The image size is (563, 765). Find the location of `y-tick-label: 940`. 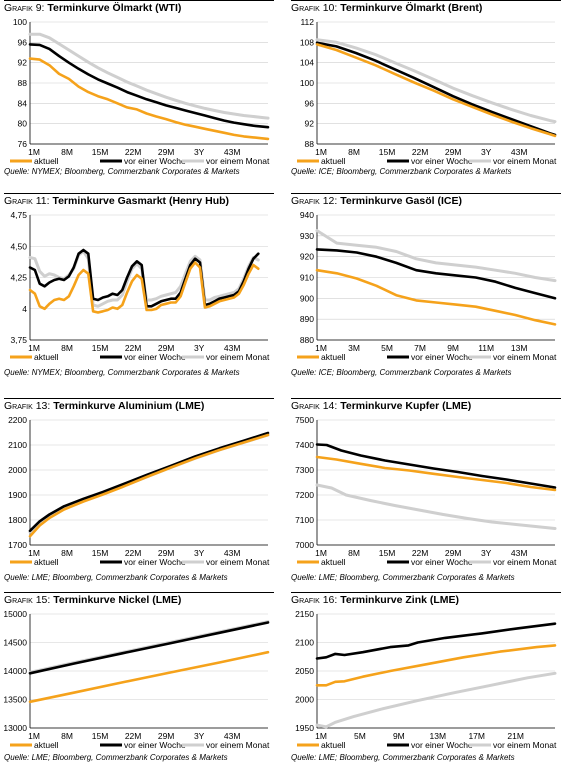

y-tick-label: 940 is located at coordinates (307, 215).